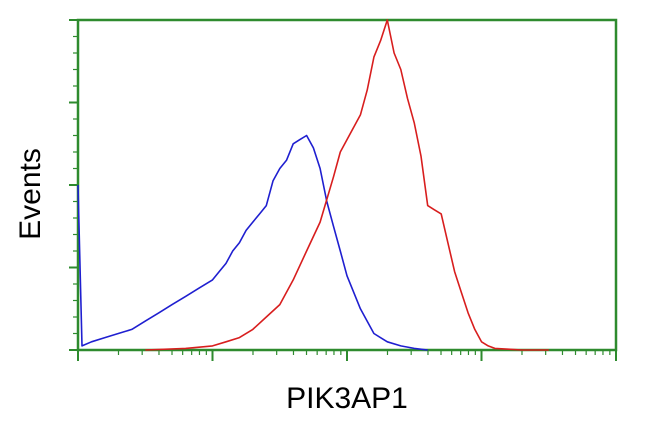 The height and width of the screenshot is (432, 650). I want to click on y-axis-label: Events, so click(30, 194).